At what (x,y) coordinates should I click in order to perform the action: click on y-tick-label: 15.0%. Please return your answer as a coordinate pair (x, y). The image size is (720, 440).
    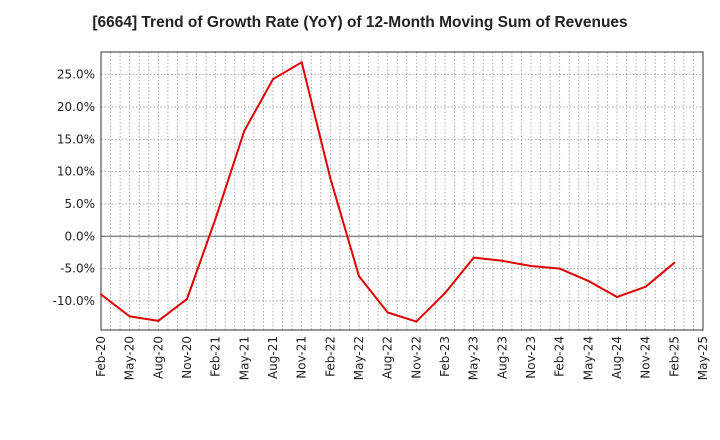
    Looking at the image, I should click on (76, 139).